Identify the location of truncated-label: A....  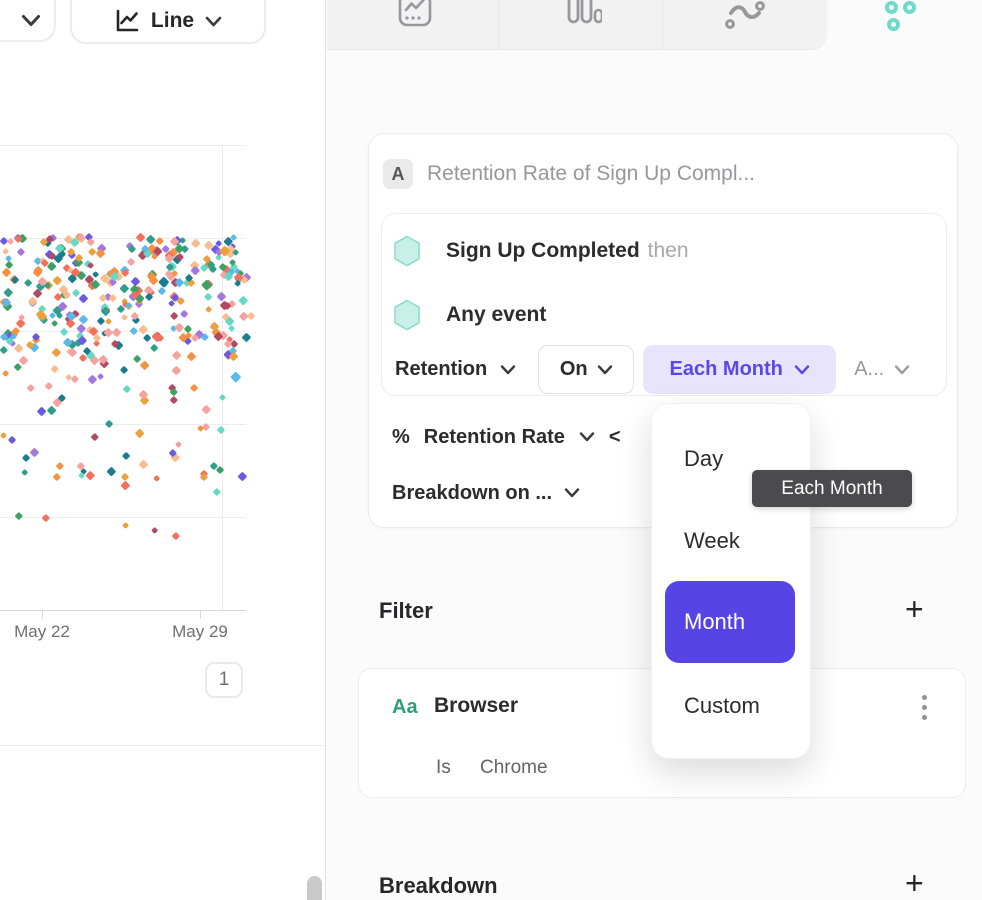
(869, 369).